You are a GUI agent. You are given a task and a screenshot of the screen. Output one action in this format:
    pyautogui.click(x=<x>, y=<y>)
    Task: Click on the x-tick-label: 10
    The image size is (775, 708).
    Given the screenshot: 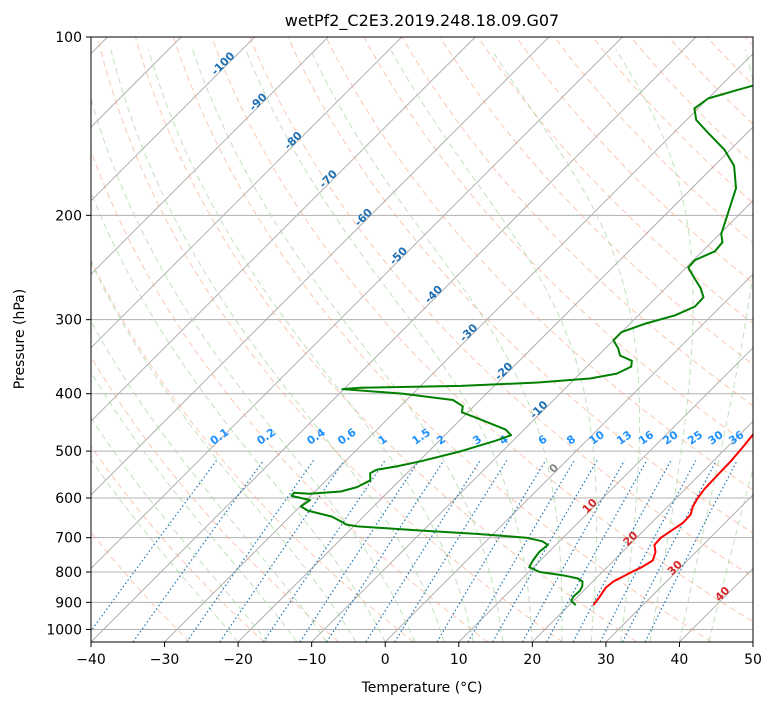 What is the action you would take?
    pyautogui.click(x=459, y=660)
    